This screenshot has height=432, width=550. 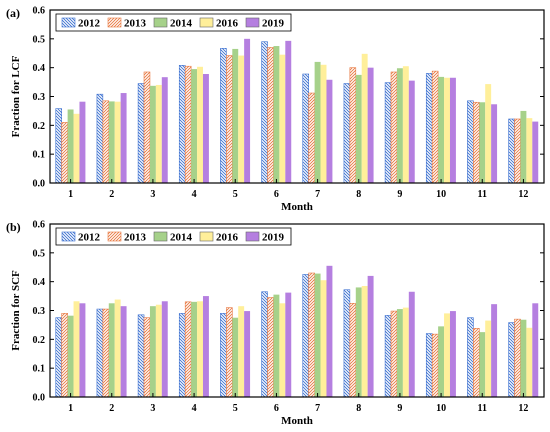 What do you see at coordinates (39, 340) in the screenshot?
I see `y-tick-label: 0.2` at bounding box center [39, 340].